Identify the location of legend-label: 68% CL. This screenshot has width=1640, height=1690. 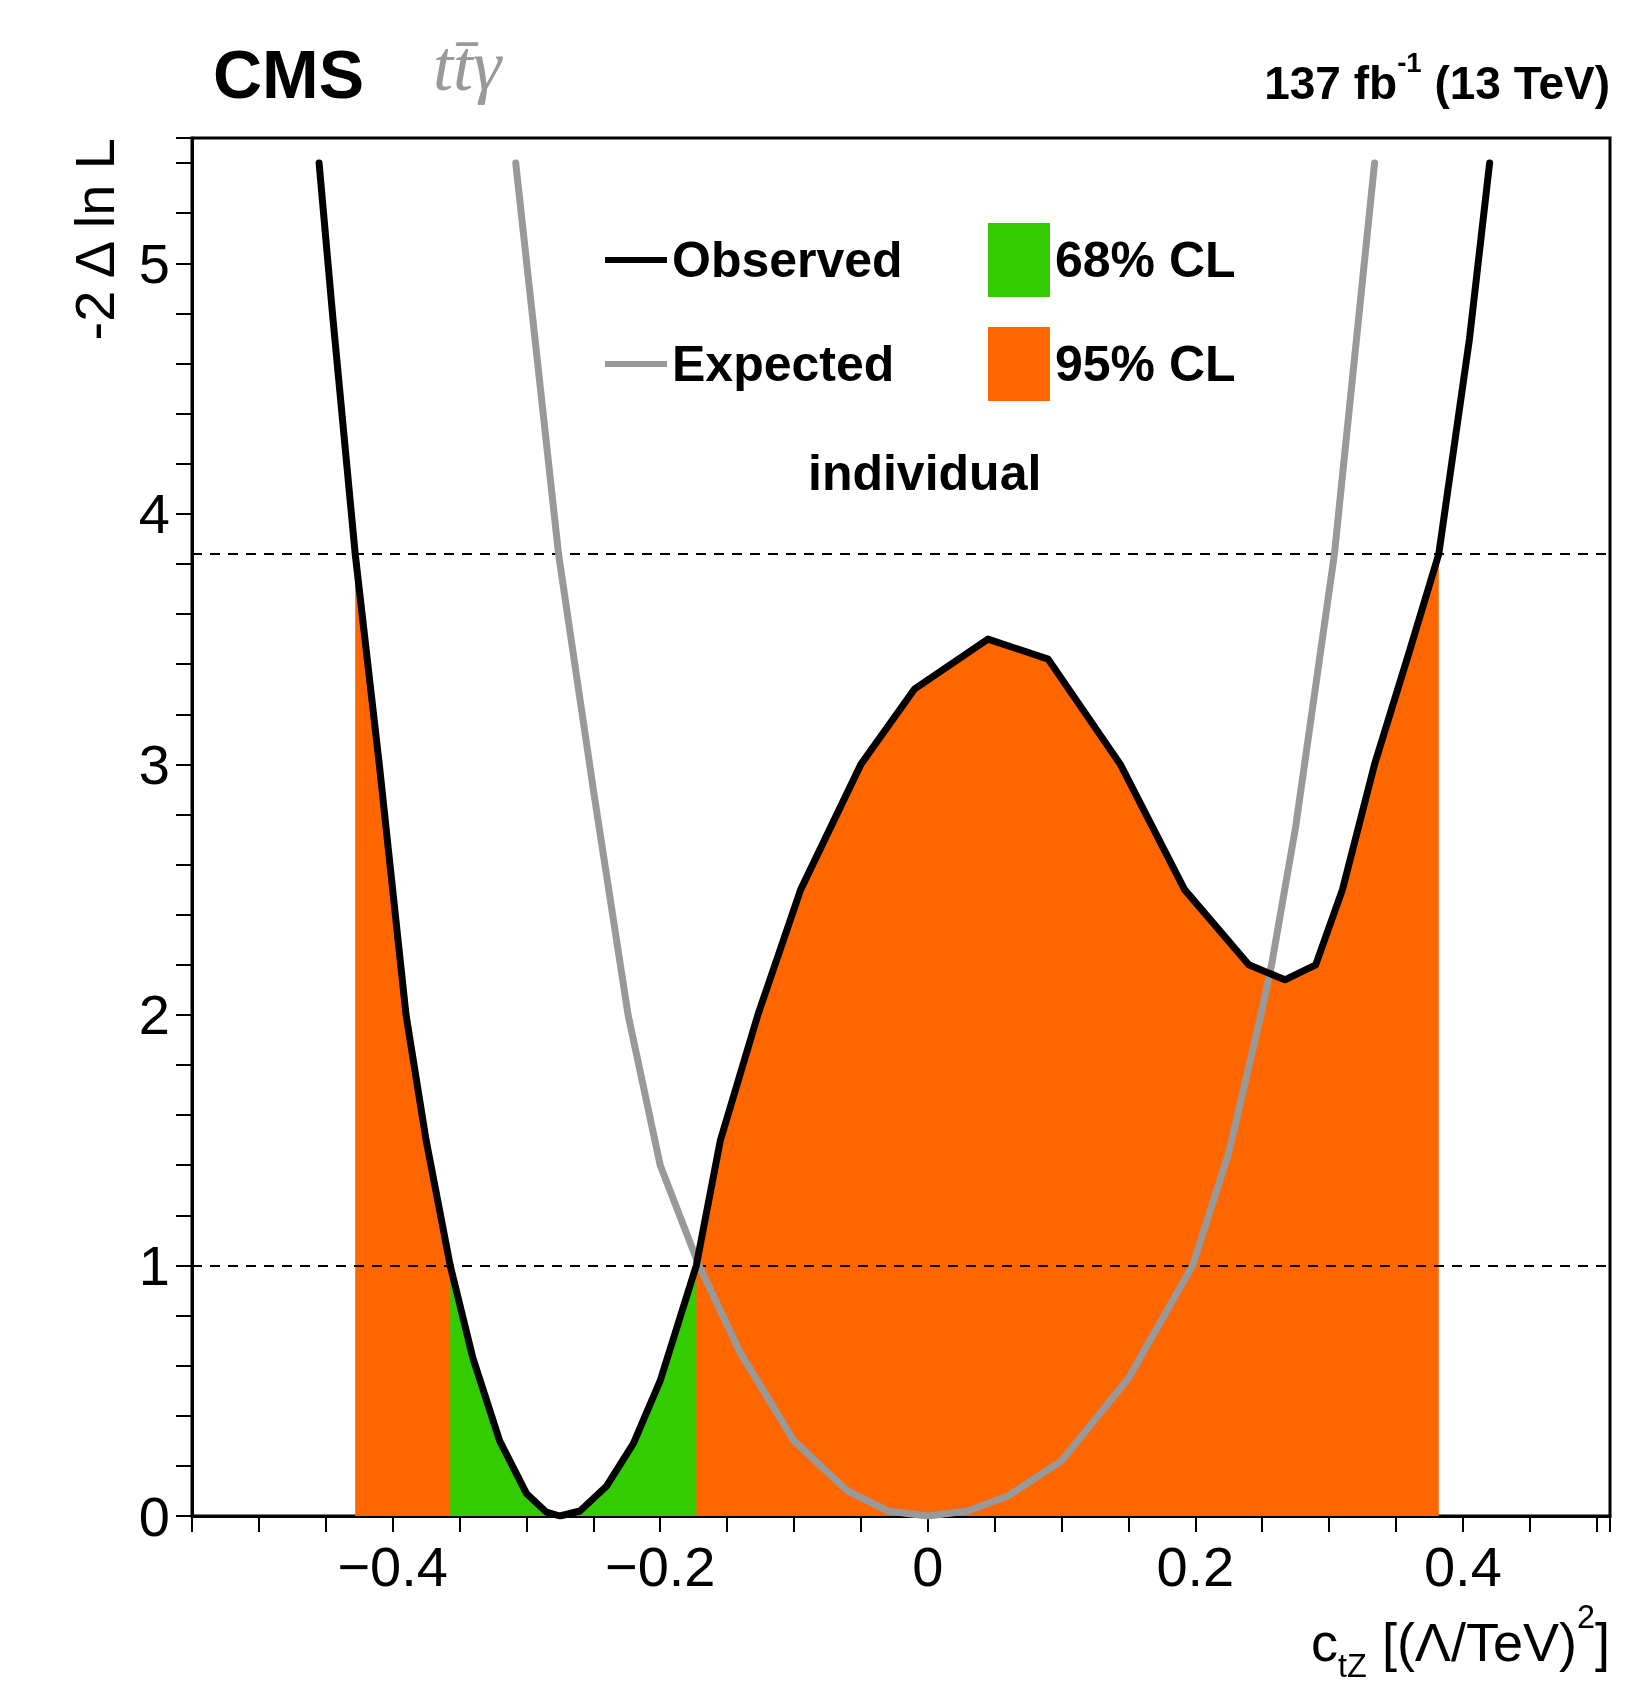
(1145, 260).